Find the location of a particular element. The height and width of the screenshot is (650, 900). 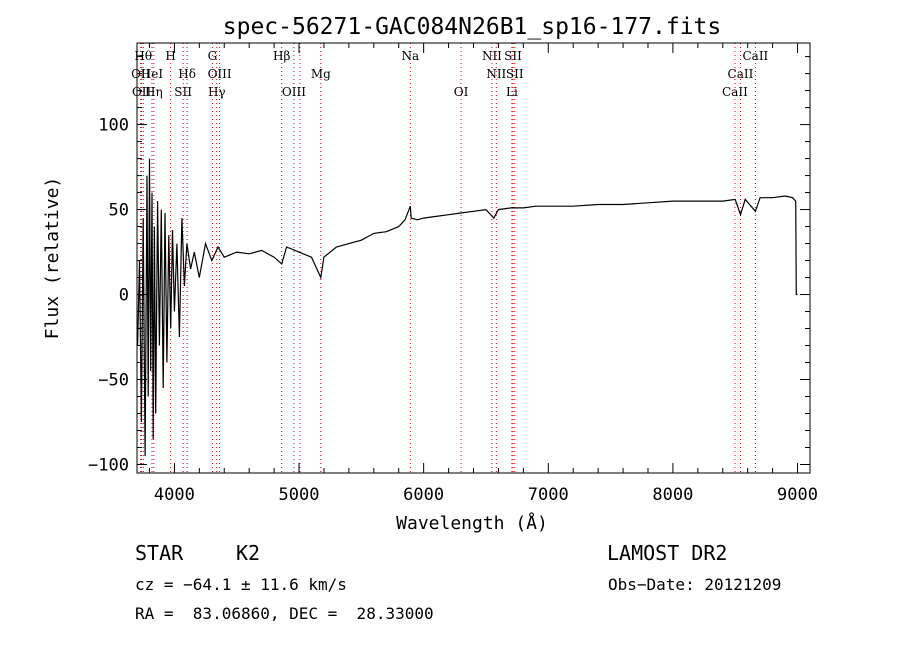

line-label-13: OIII is located at coordinates (294, 92).